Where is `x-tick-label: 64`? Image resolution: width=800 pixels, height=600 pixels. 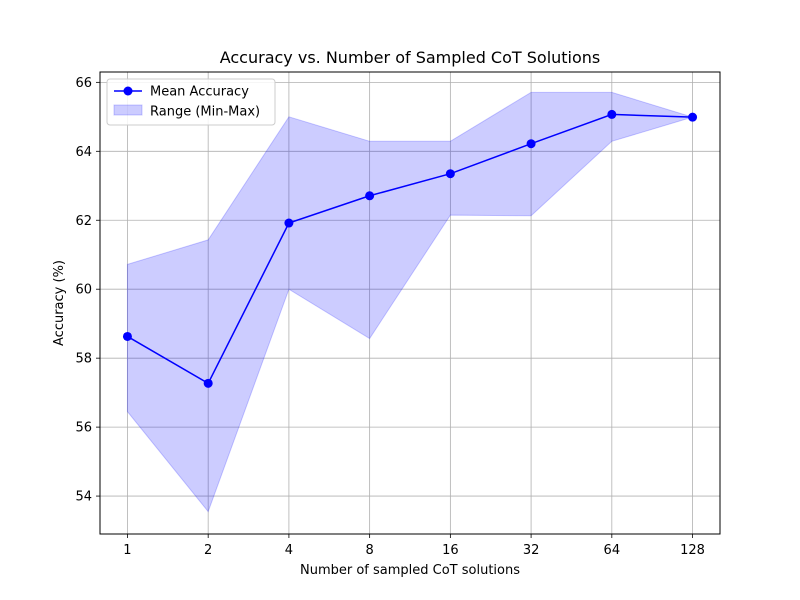 x-tick-label: 64 is located at coordinates (612, 550).